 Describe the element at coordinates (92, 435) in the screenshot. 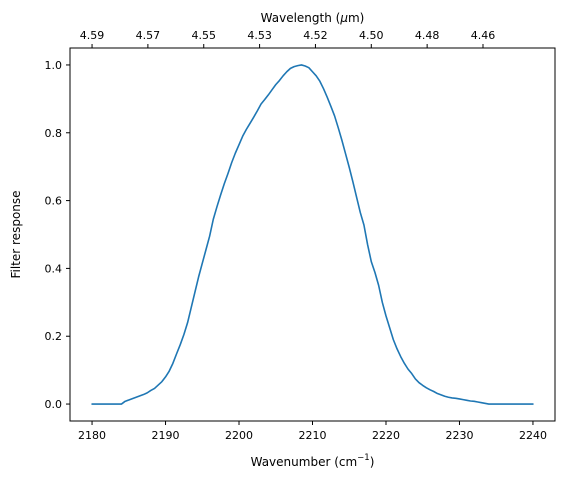

I see `x-tick-label: 2180` at that location.